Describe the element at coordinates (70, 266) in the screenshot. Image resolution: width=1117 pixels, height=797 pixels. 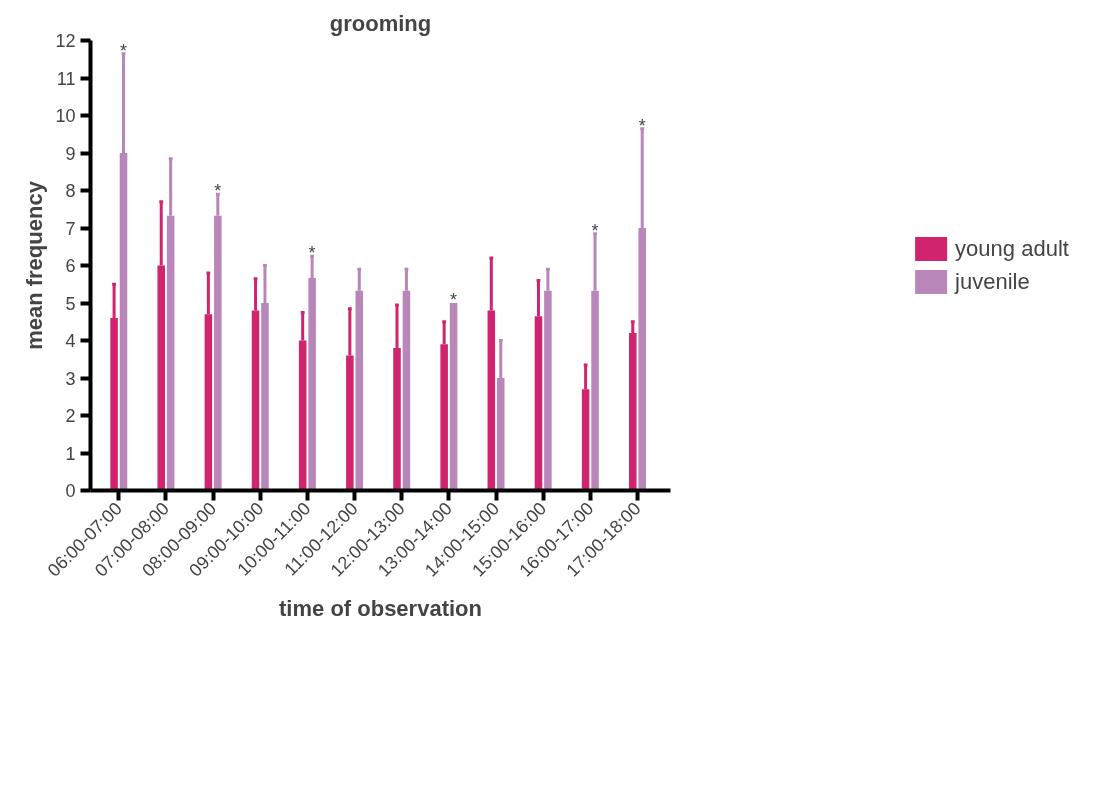
I see `y-tick-label: 6` at that location.